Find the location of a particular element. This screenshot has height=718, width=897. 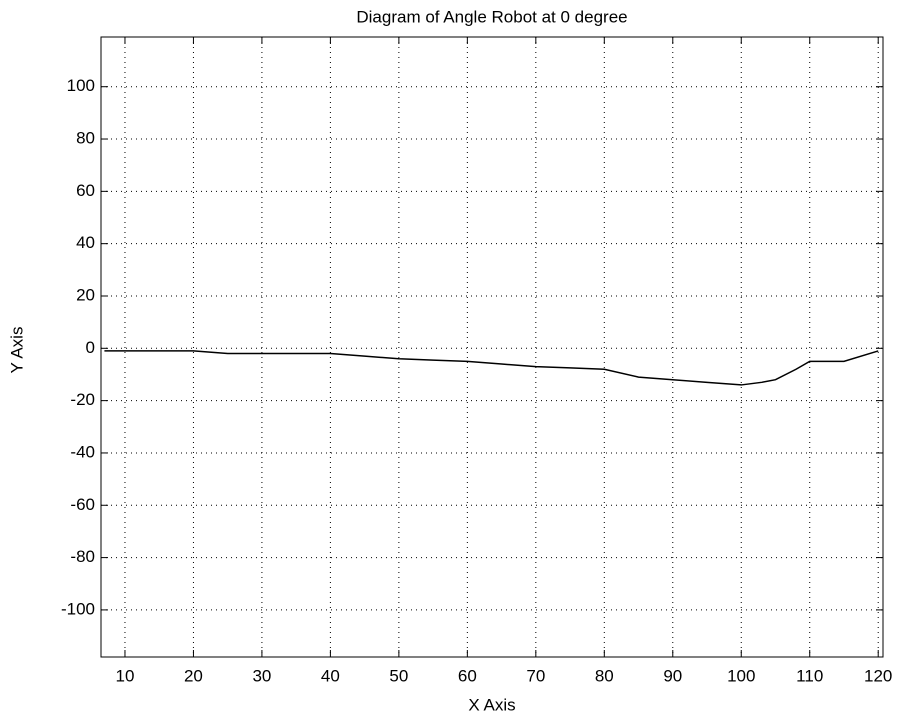

x-tick-label: 50 is located at coordinates (398, 675).